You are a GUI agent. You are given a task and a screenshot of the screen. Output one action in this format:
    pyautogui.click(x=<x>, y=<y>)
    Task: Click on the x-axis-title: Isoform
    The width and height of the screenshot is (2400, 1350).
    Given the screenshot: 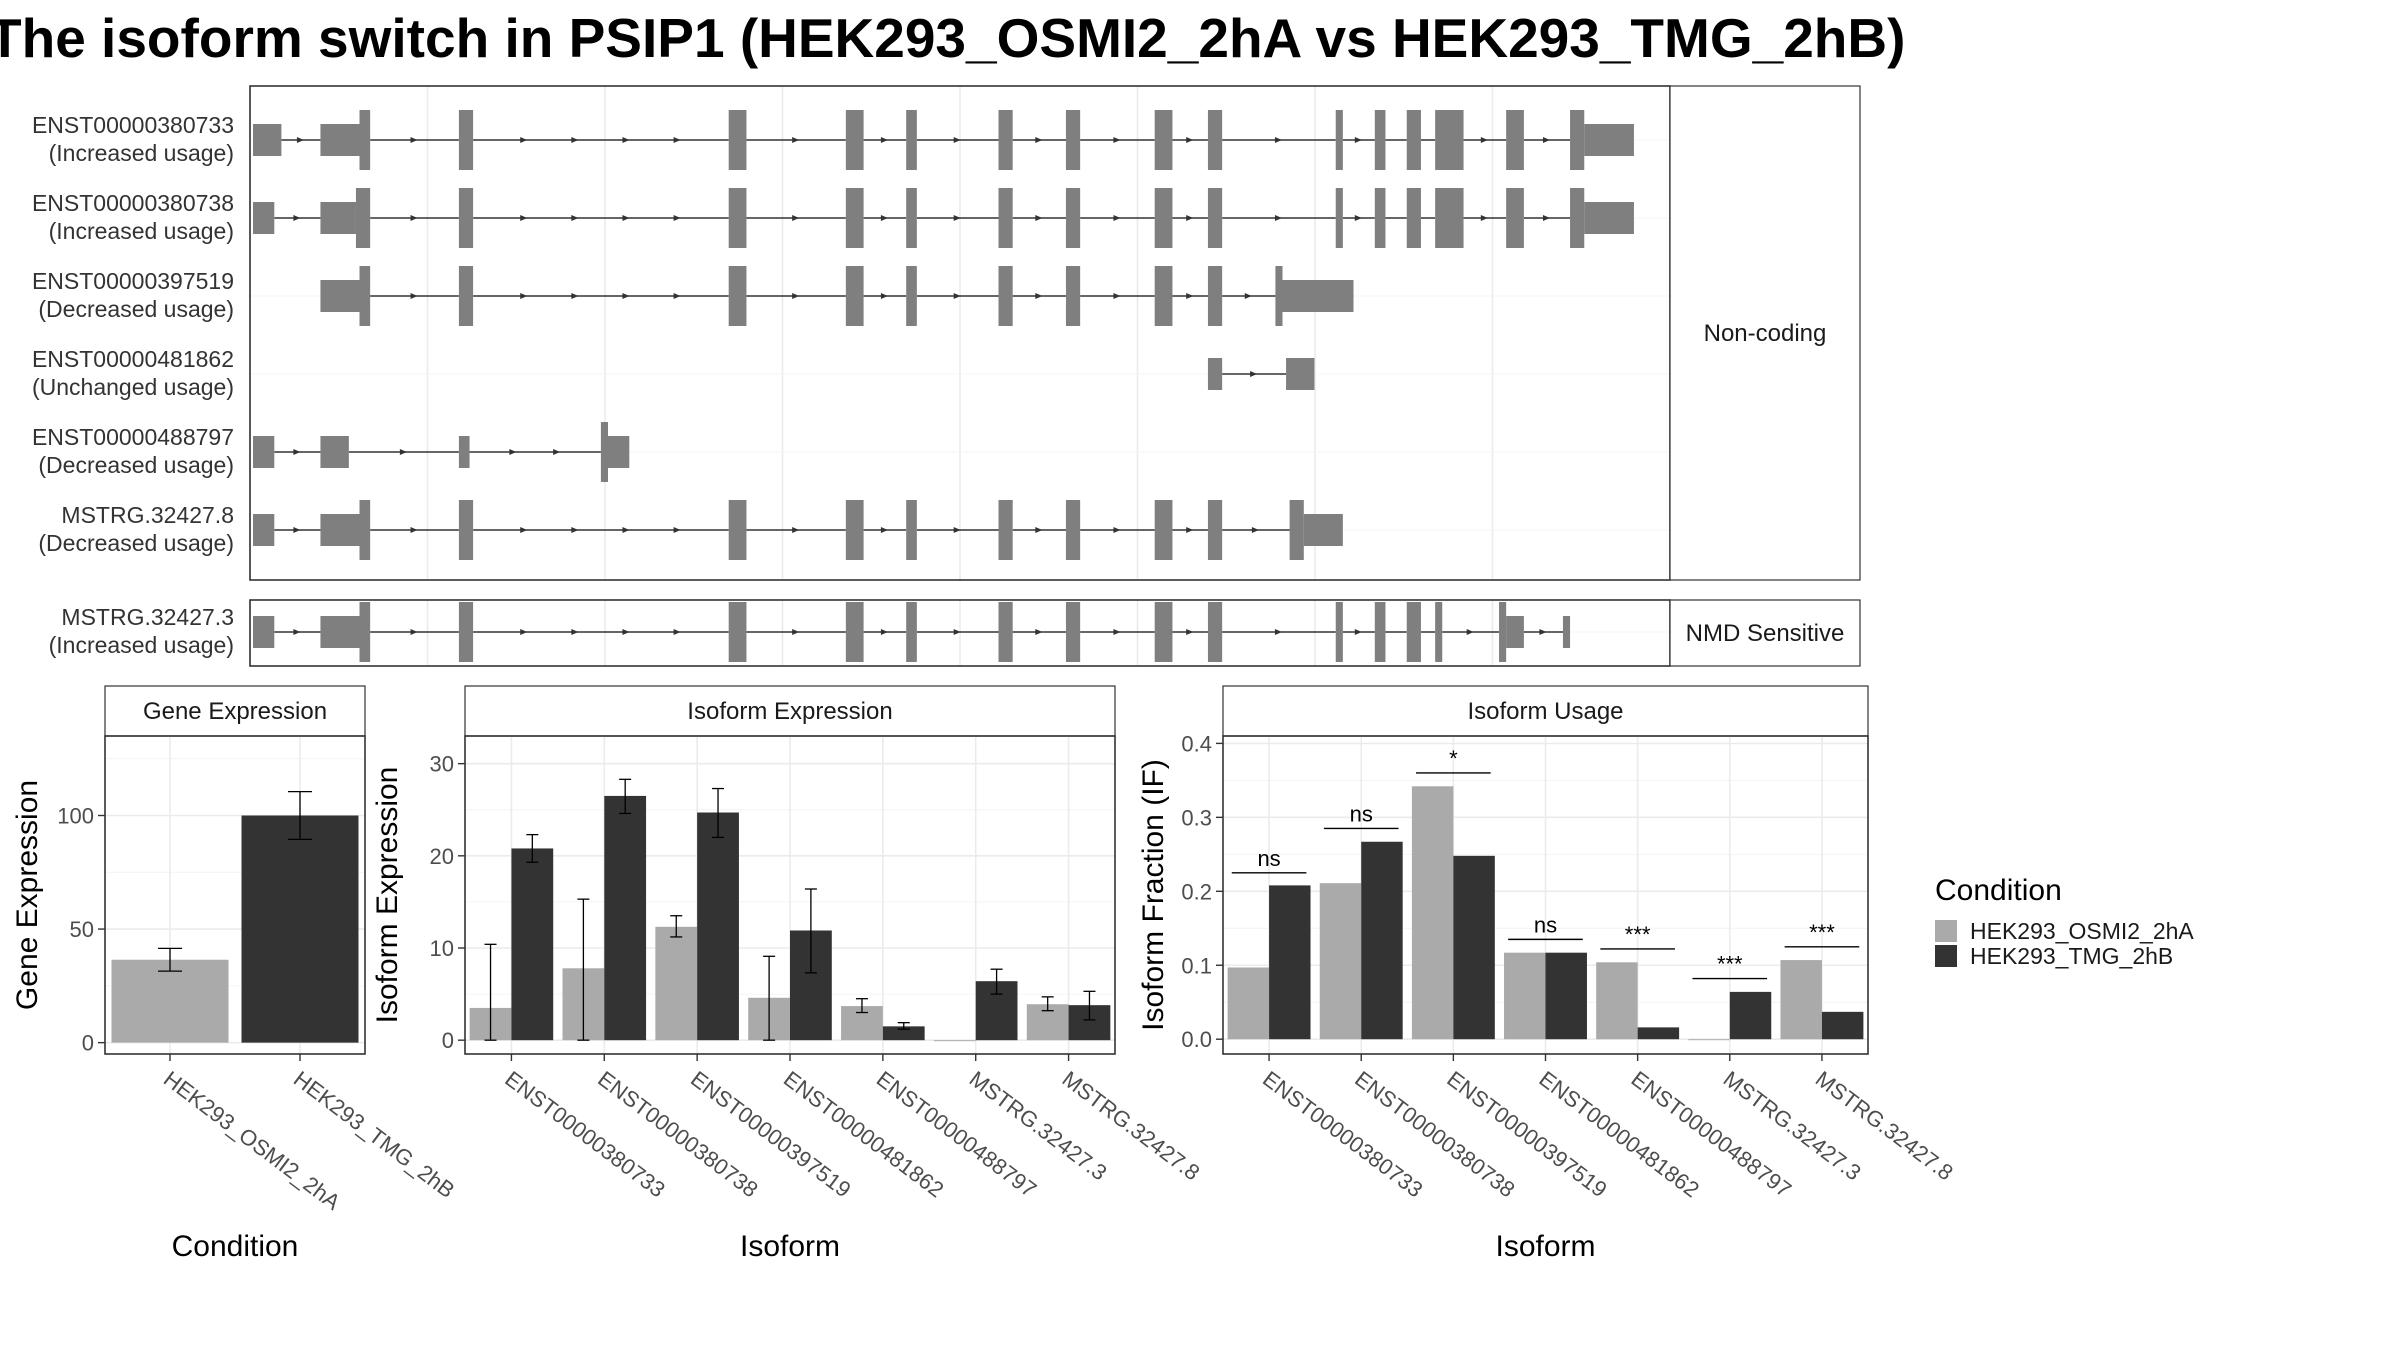 What is the action you would take?
    pyautogui.click(x=790, y=1246)
    